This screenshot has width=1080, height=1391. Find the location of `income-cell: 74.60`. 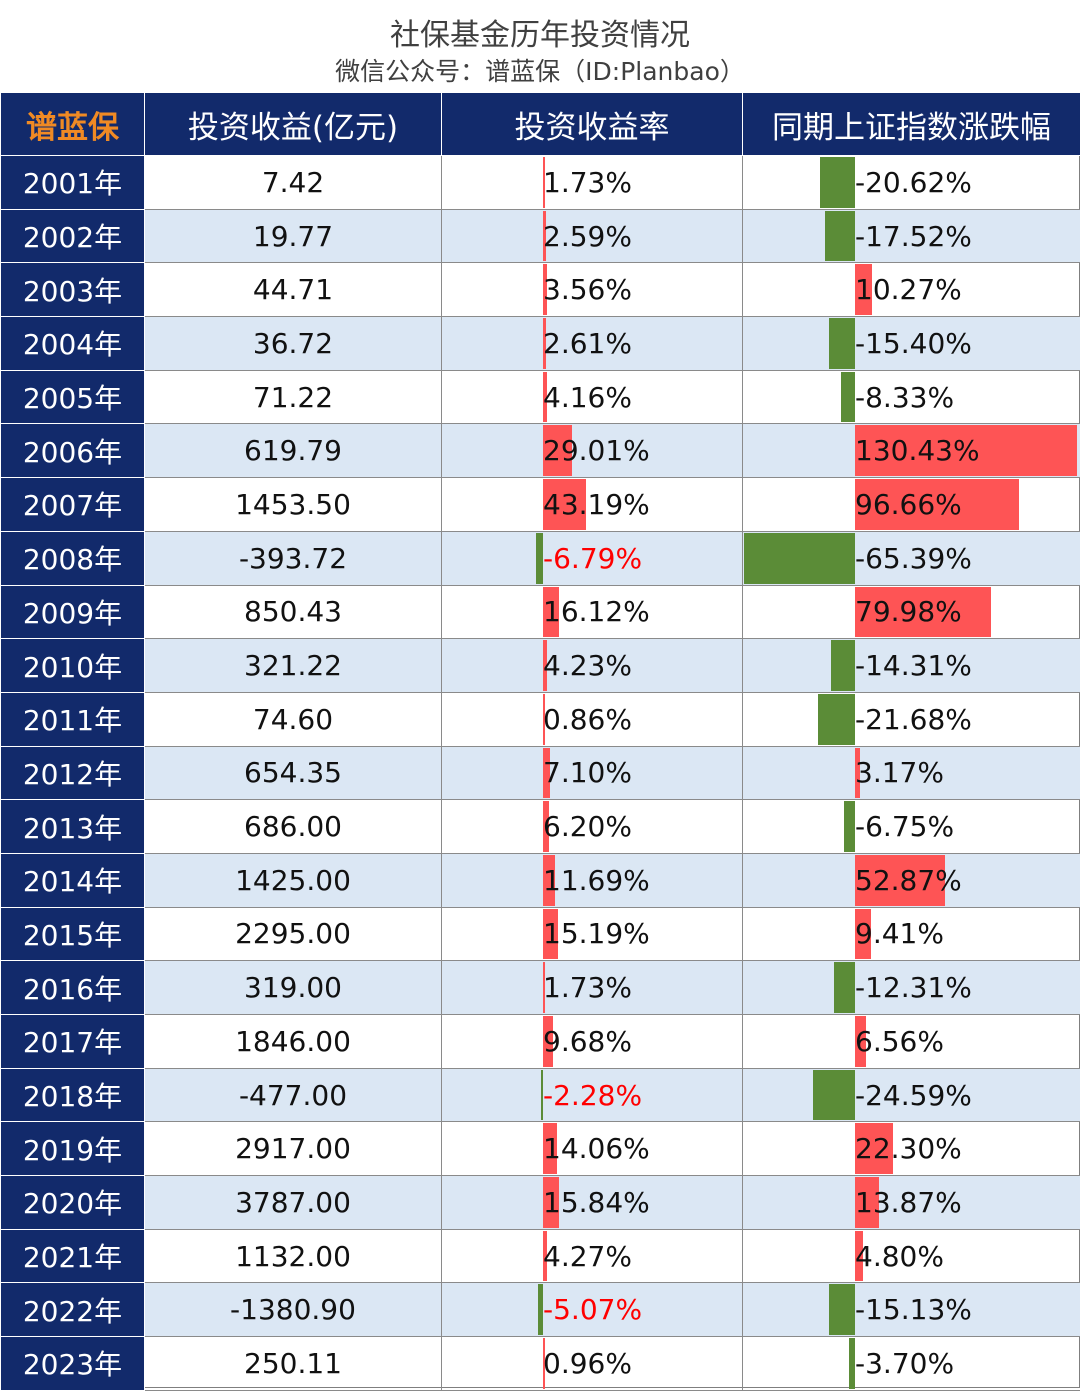

income-cell: 74.60 is located at coordinates (293, 719).